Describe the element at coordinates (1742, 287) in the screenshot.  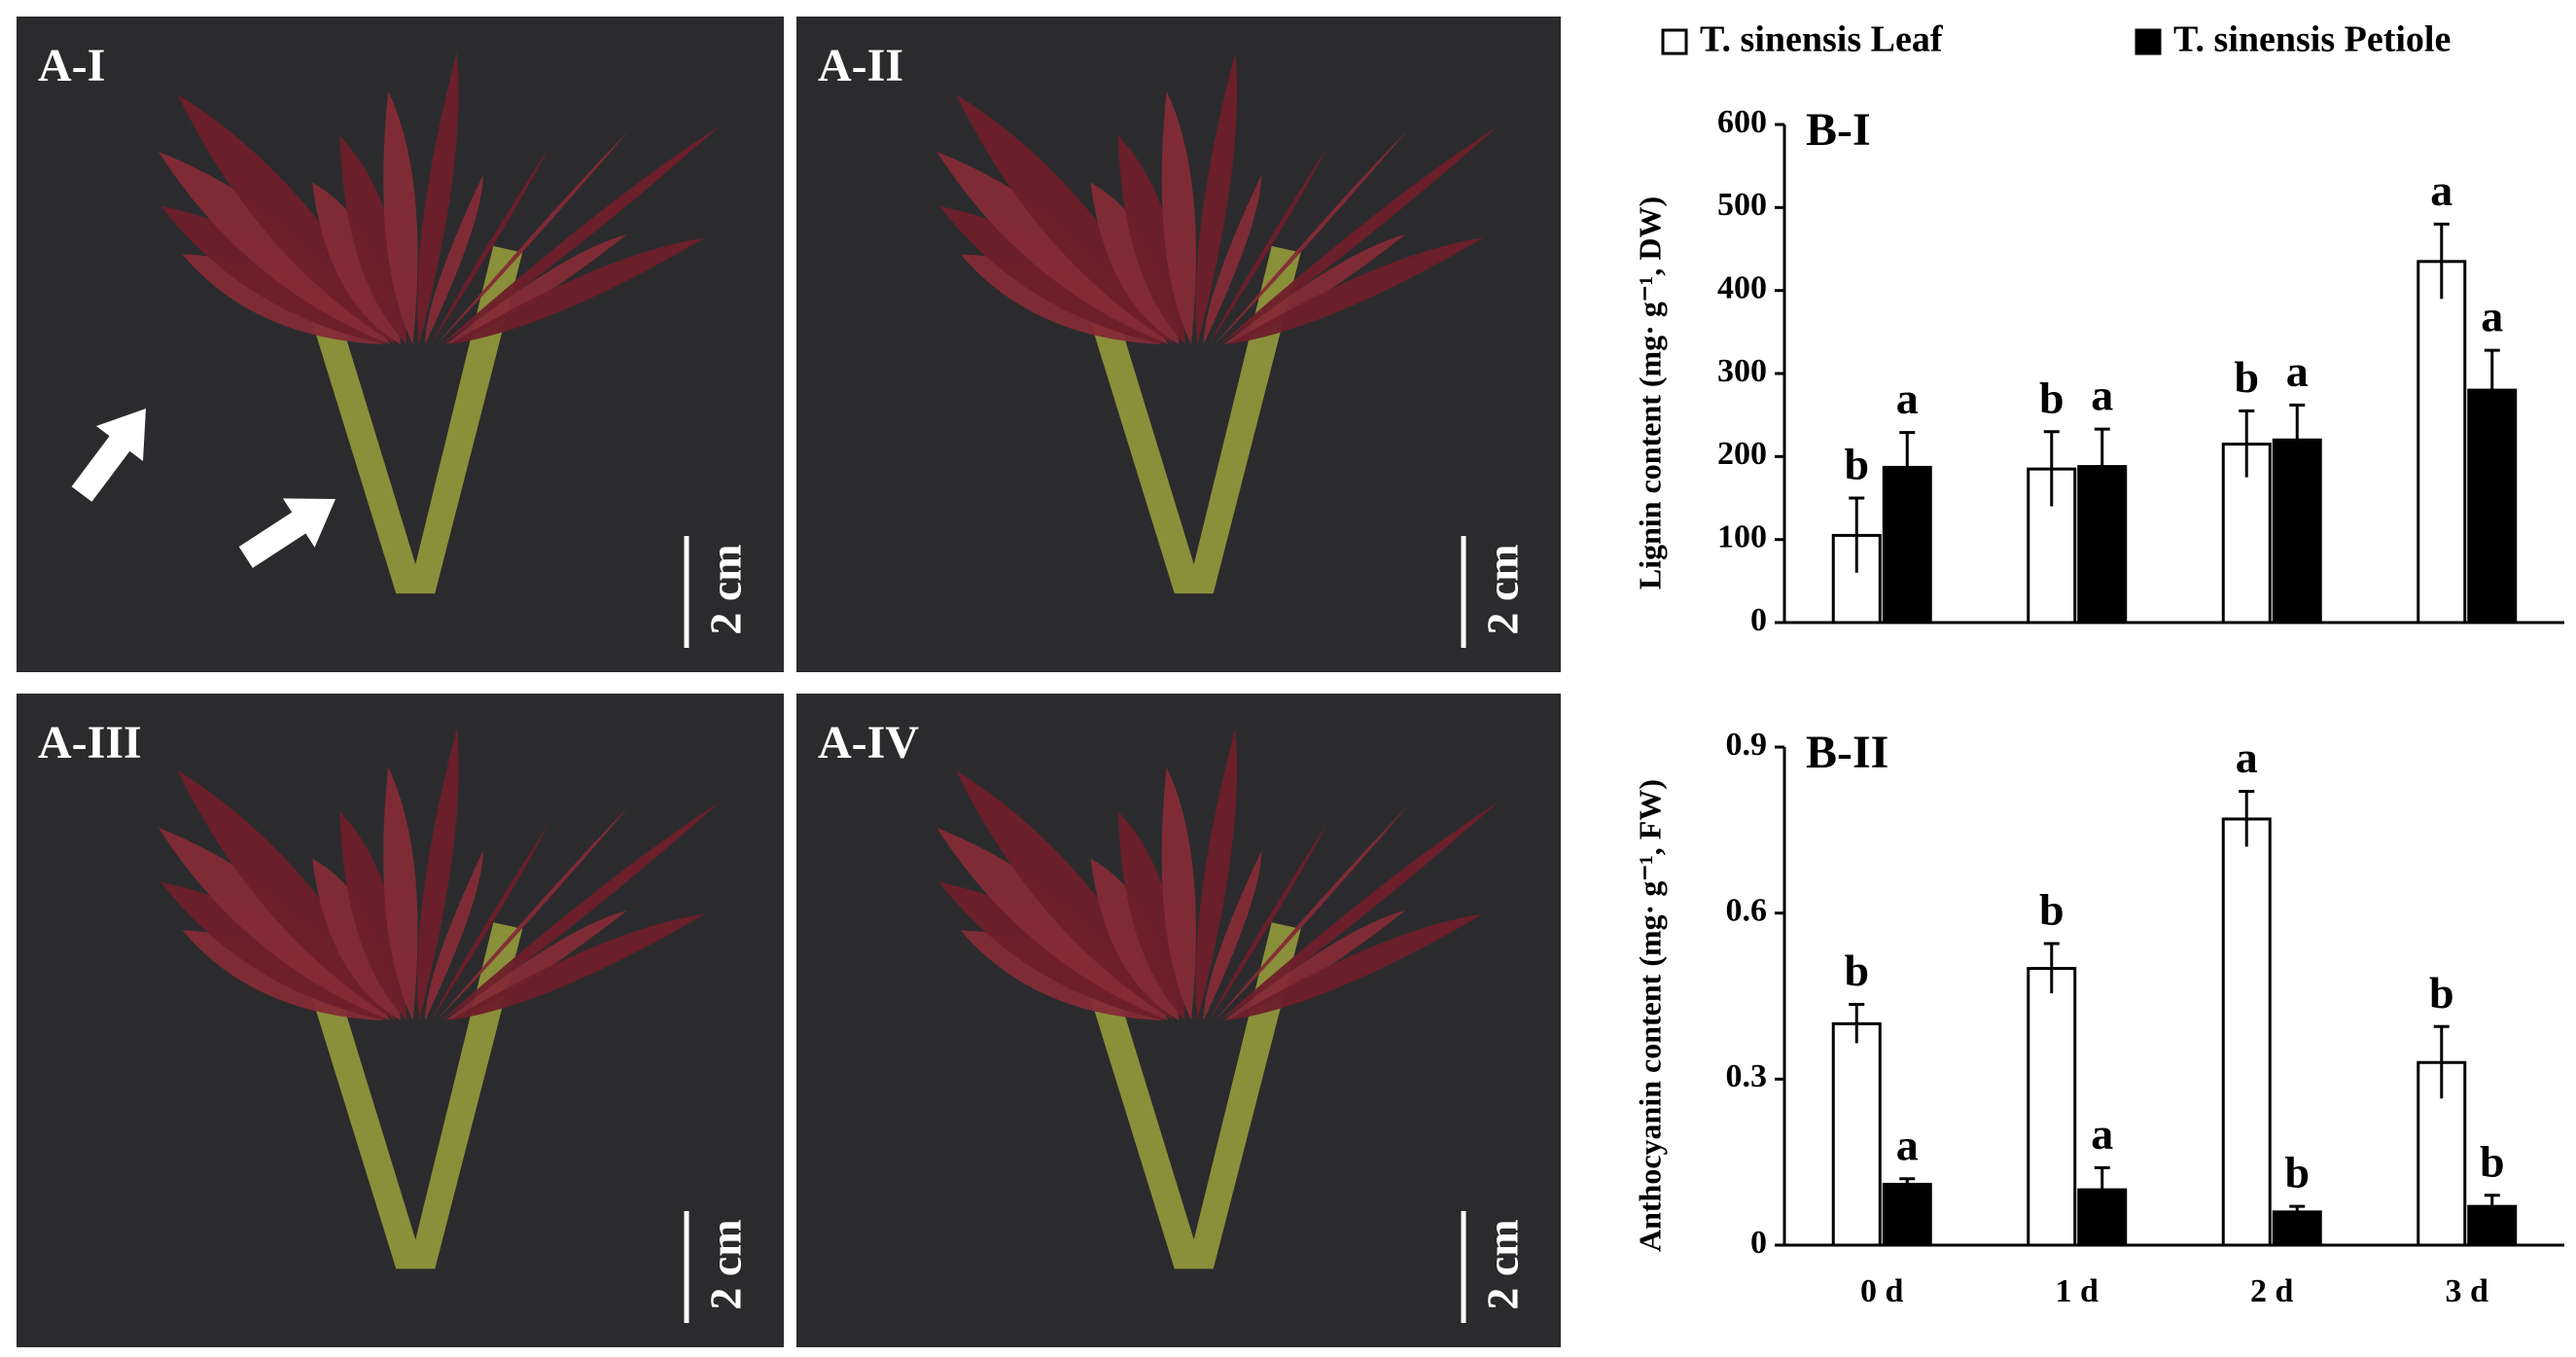
I see `y-tick-label: 400` at that location.